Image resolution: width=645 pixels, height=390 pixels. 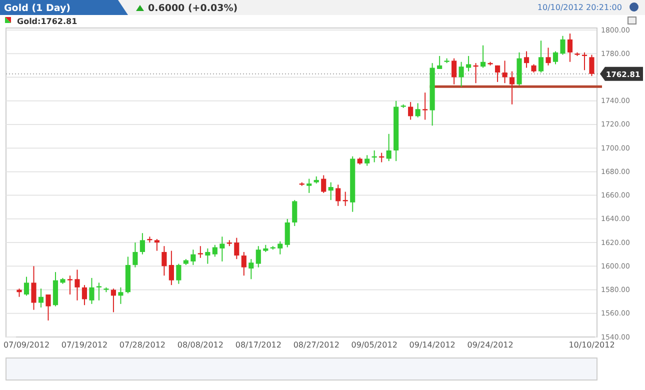 I want to click on x-tick-label: 07/28/2012, so click(x=142, y=345).